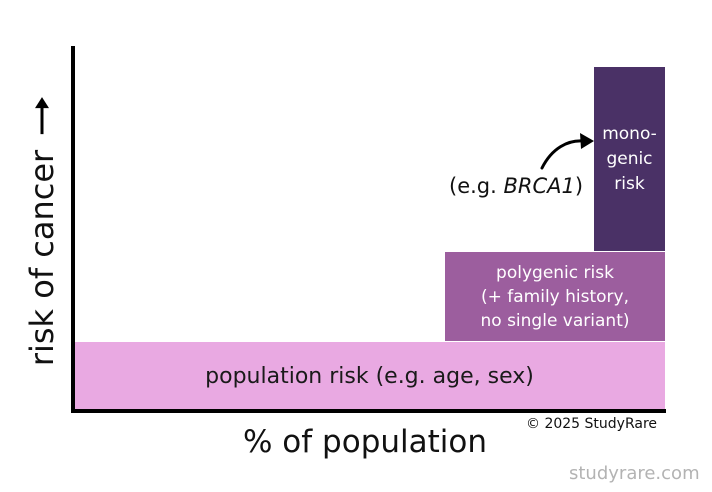  I want to click on monogenic-risk-line-1: mono-, so click(629, 134).